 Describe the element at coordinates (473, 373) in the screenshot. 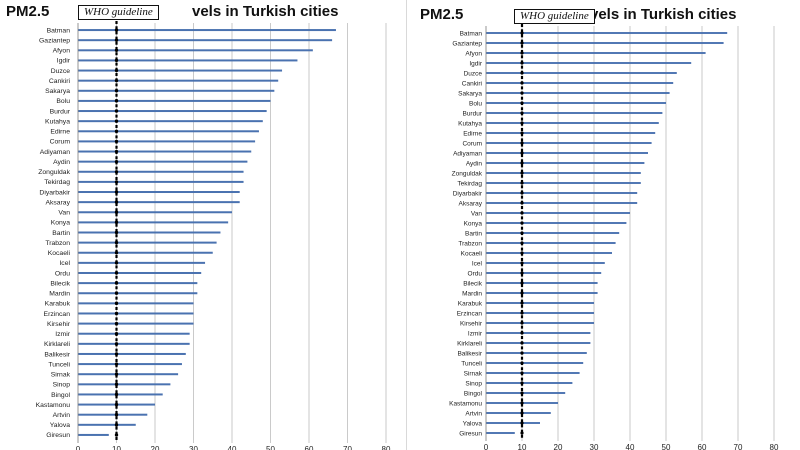

I see `category-label: Sirnak` at that location.